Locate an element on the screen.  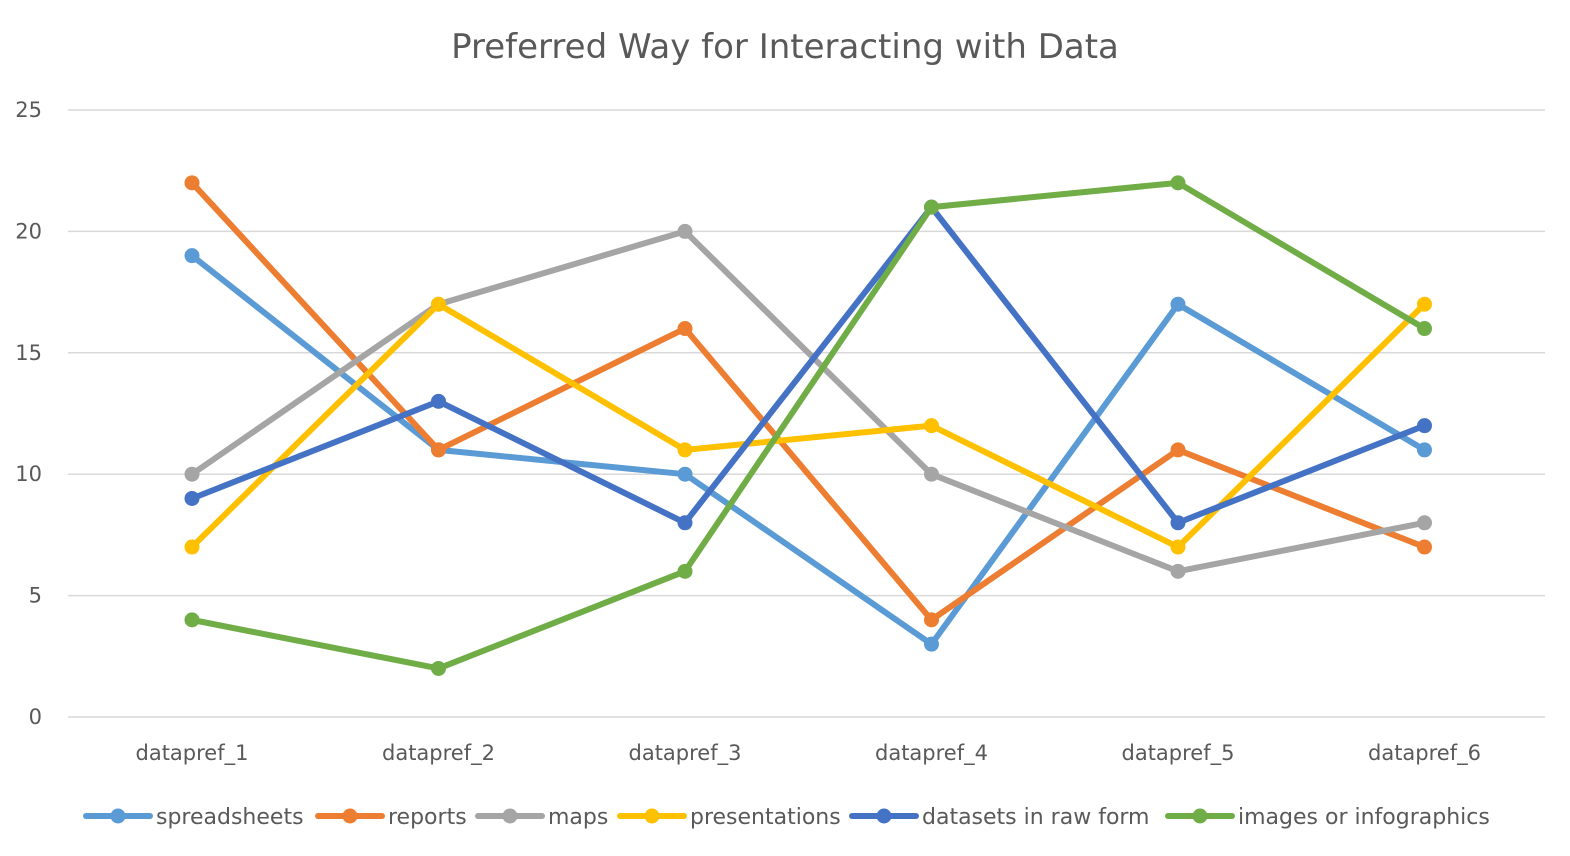
legend-item-datasets-in-raw-form: datasets in raw form is located at coordinates (999, 817).